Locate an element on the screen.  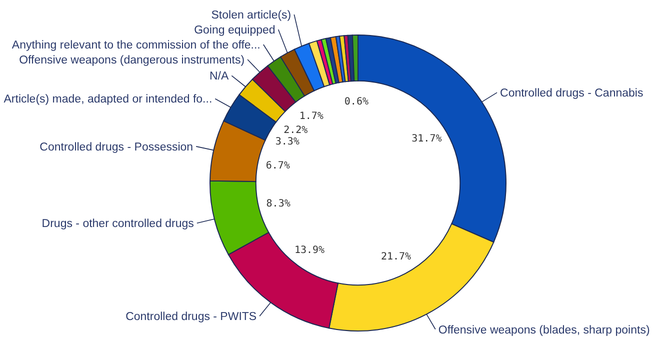
slice-label: Controlled drugs - PWITS is located at coordinates (191, 317).